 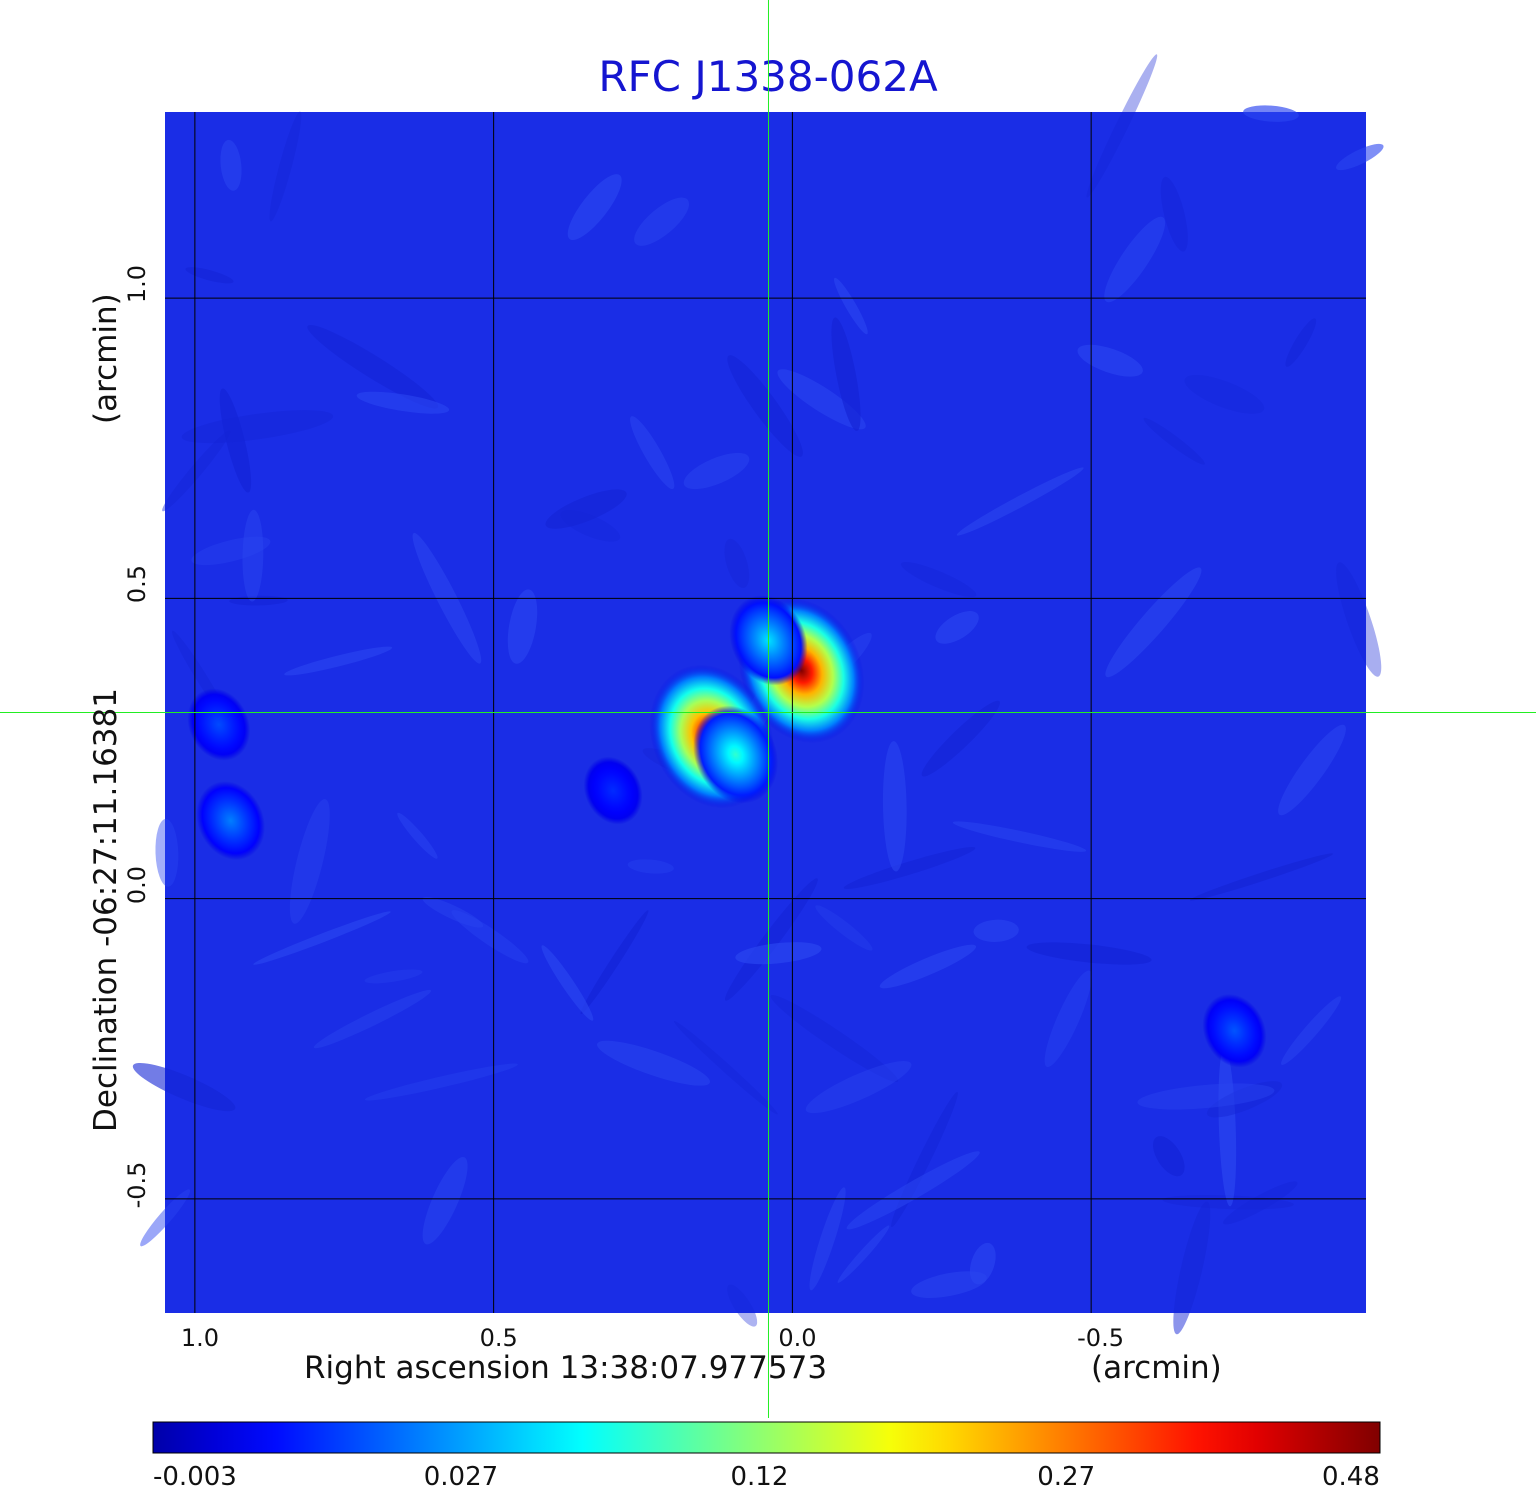 I want to click on colorbar, so click(x=766, y=1437).